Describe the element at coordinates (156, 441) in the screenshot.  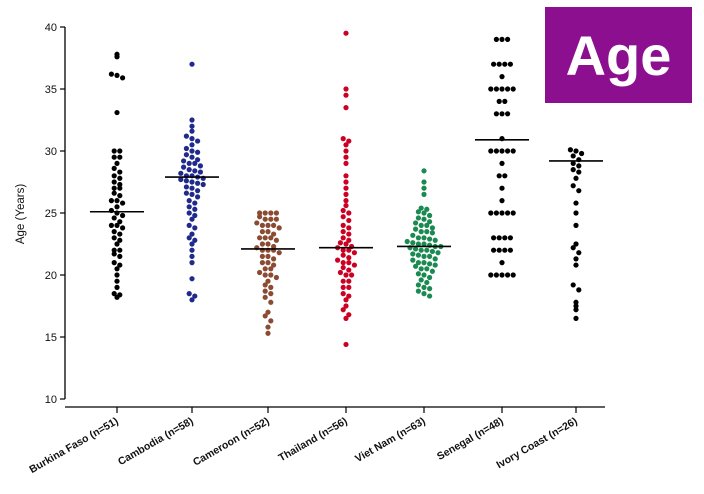
I see `x-tick-label: Cambodia (n=58)` at that location.